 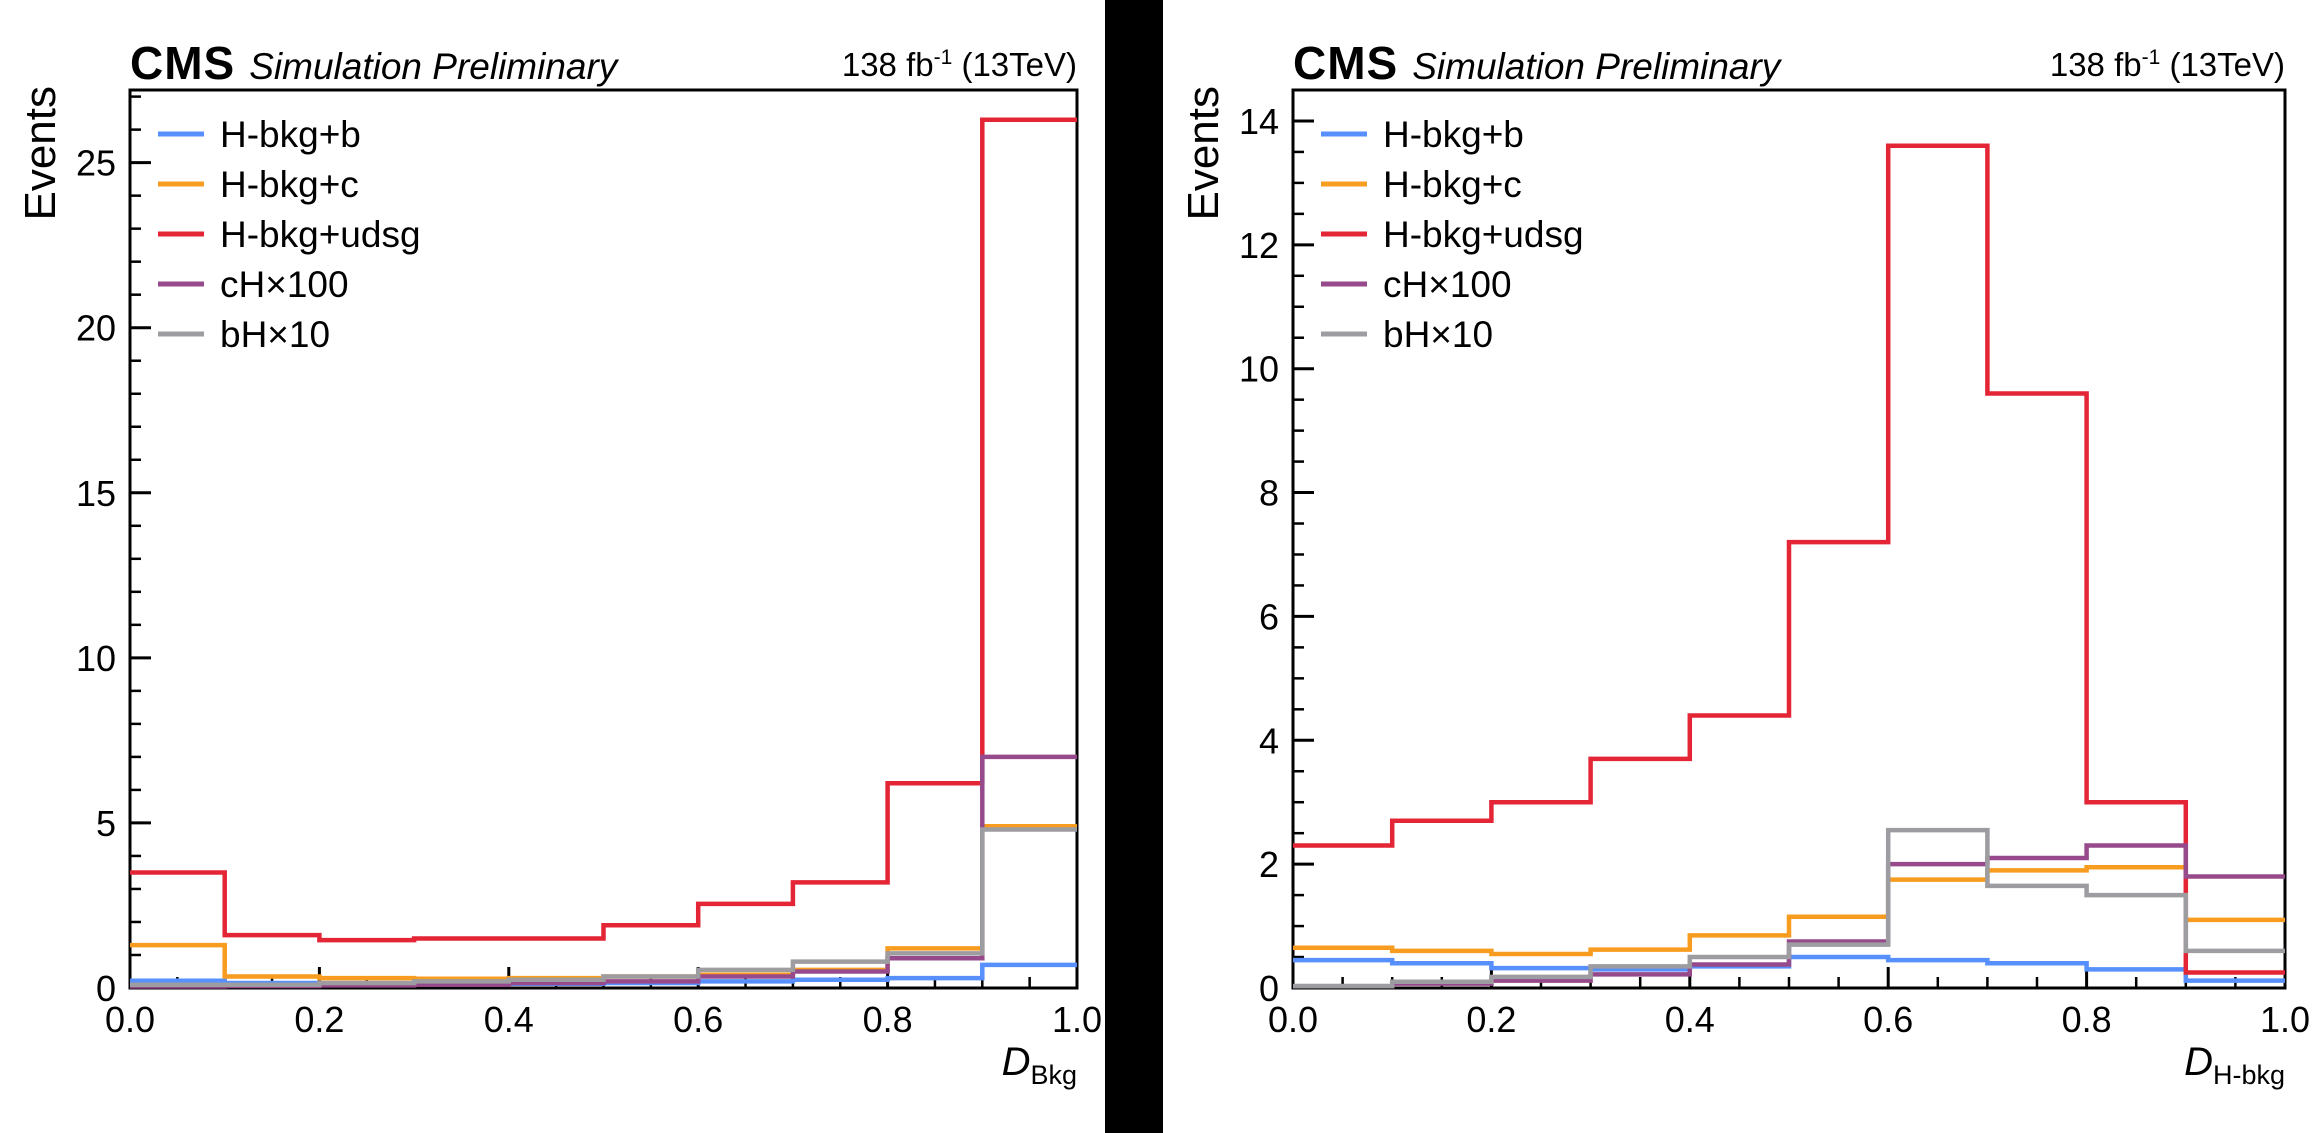 What do you see at coordinates (1259, 245) in the screenshot?
I see `y-tick-label: 12` at bounding box center [1259, 245].